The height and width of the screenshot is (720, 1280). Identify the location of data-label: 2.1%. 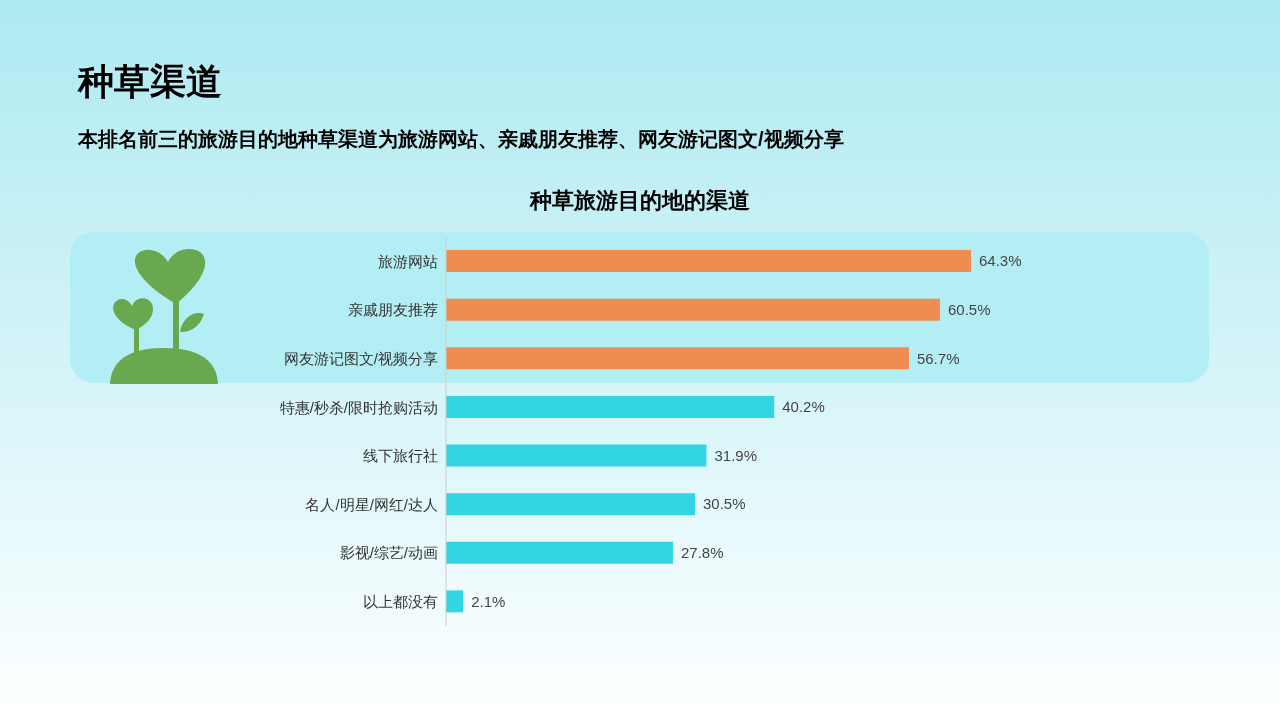
(488, 601).